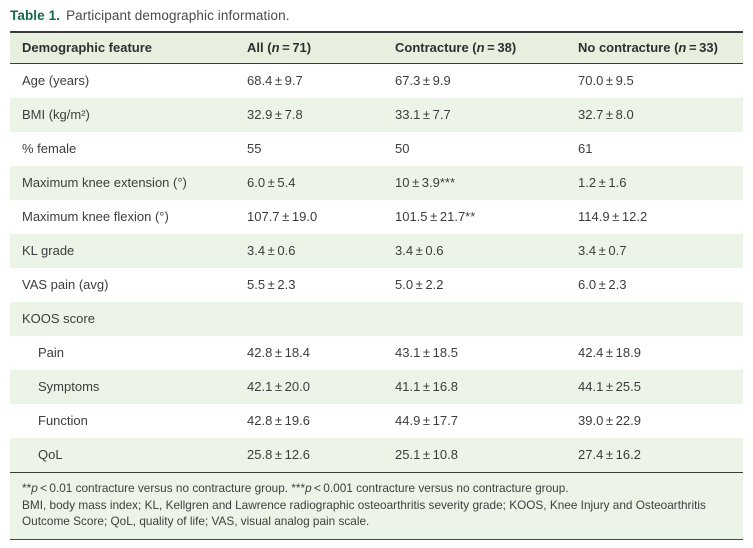 This screenshot has width=753, height=548. Describe the element at coordinates (660, 319) in the screenshot. I see `cell-no-contracture` at that location.